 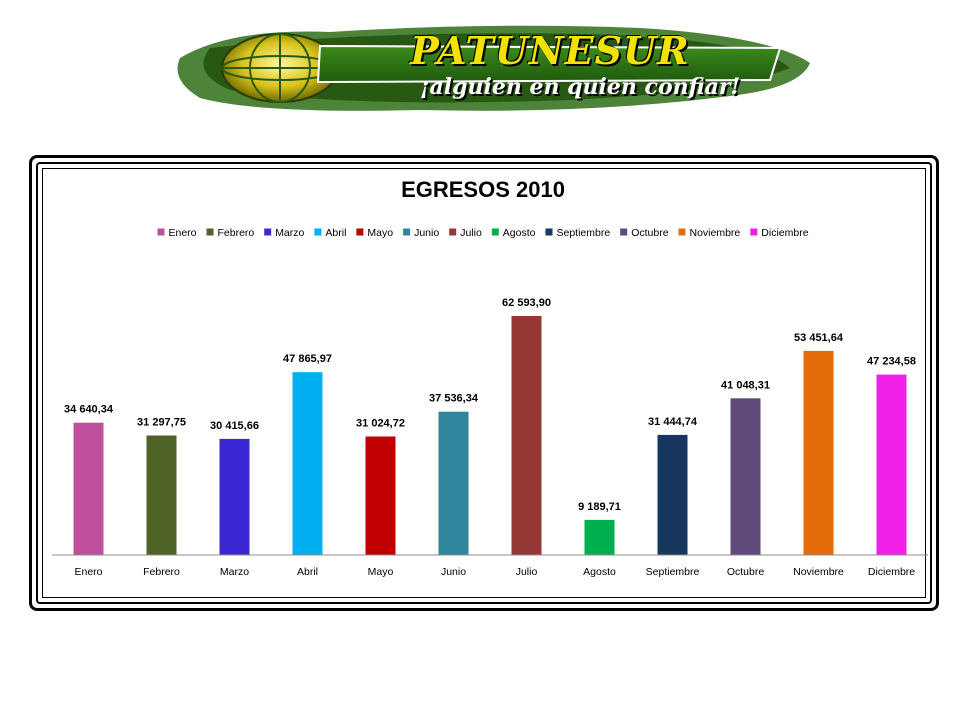 I want to click on data-label-diciembre: 47 234,58, so click(x=891, y=362).